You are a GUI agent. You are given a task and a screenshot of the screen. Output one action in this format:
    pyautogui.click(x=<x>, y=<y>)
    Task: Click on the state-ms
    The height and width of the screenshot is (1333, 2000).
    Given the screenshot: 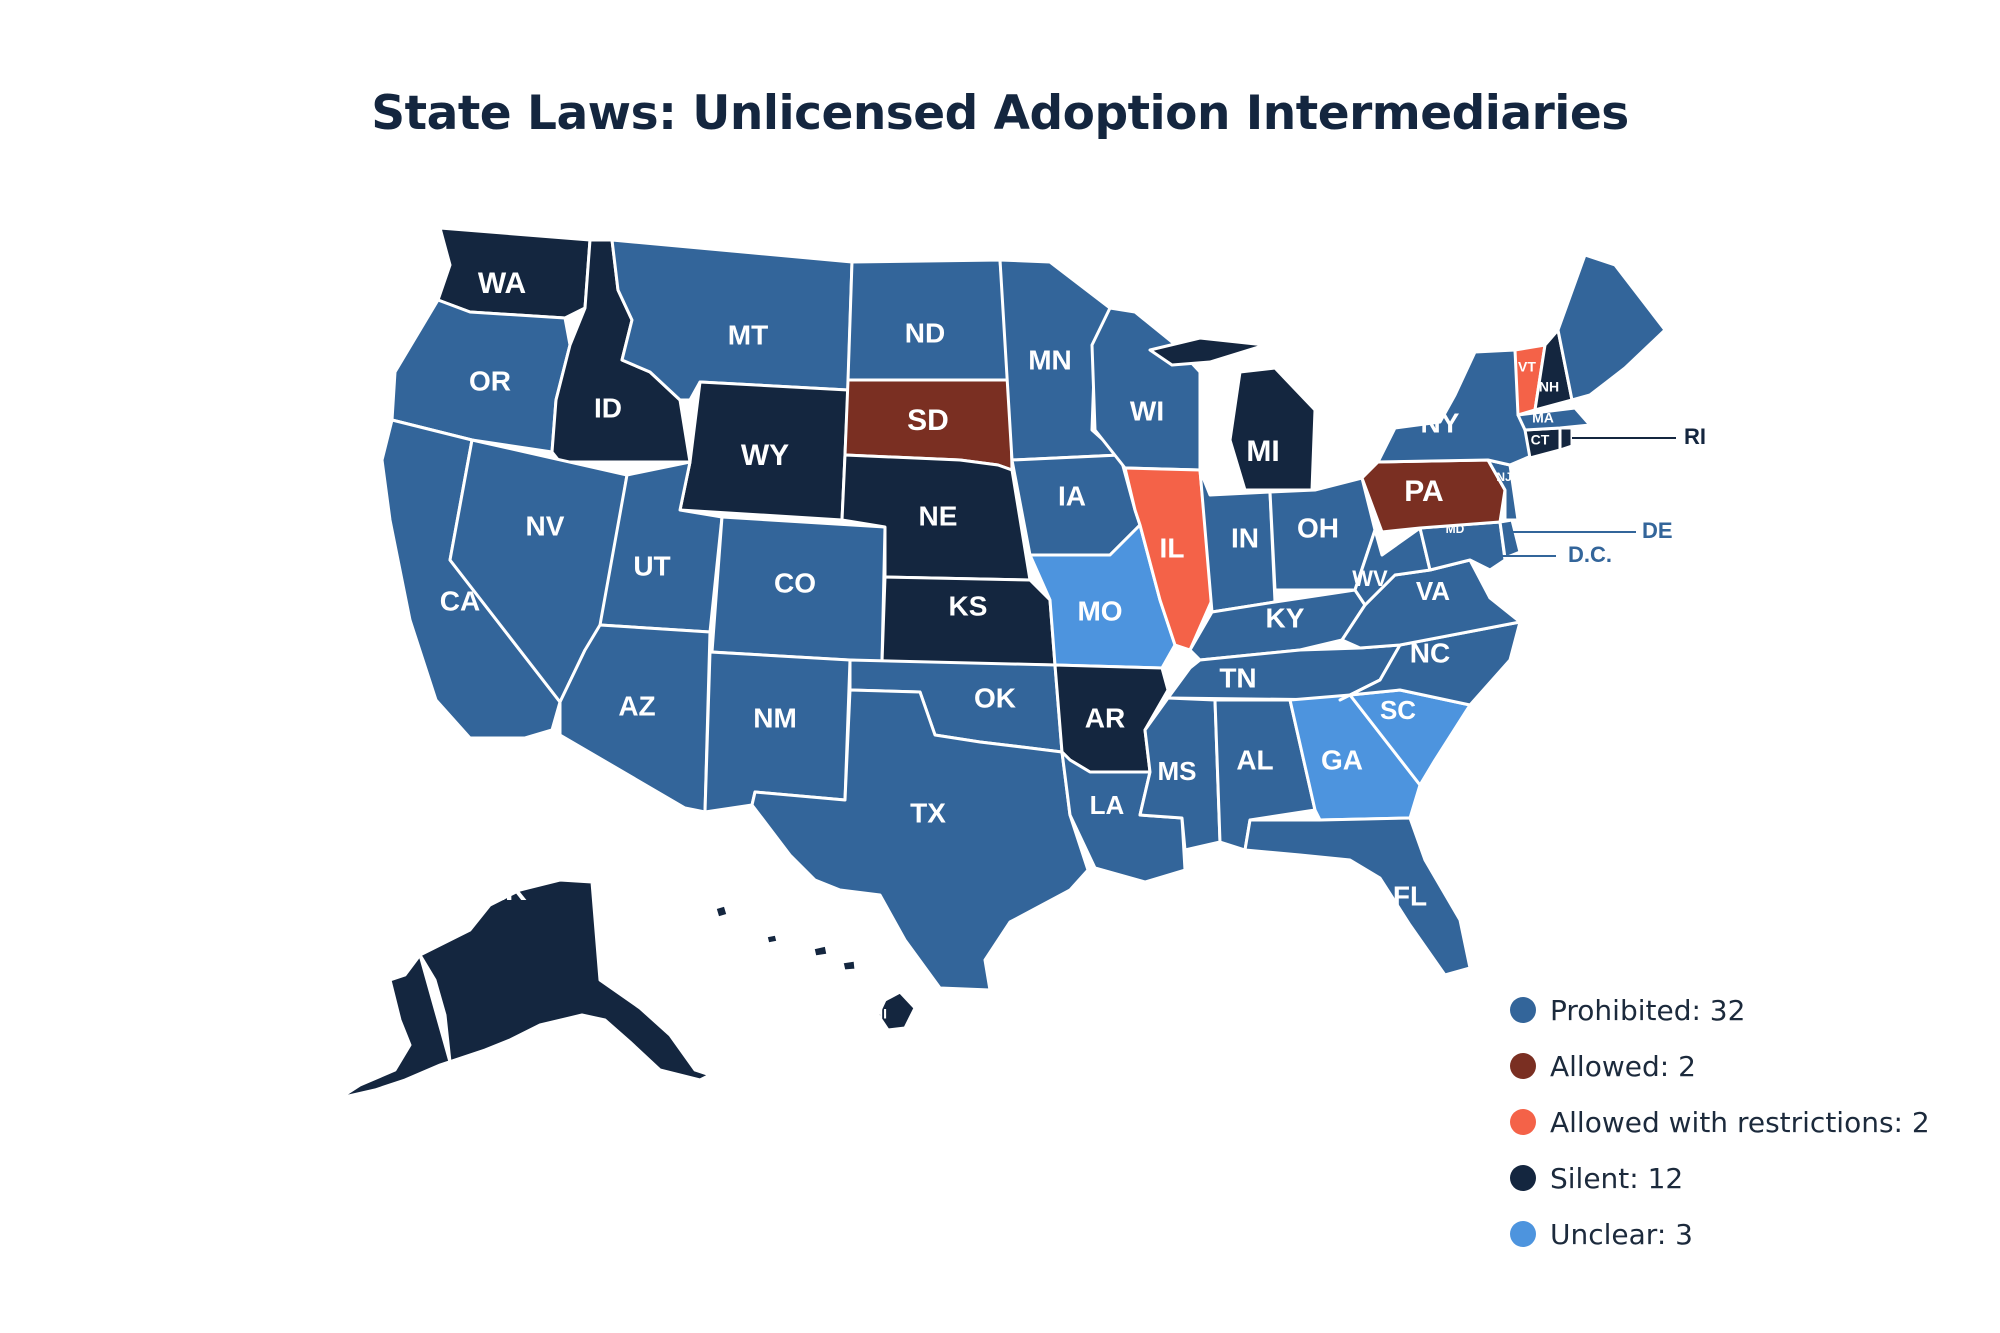 What is the action you would take?
    pyautogui.click(x=1180, y=774)
    